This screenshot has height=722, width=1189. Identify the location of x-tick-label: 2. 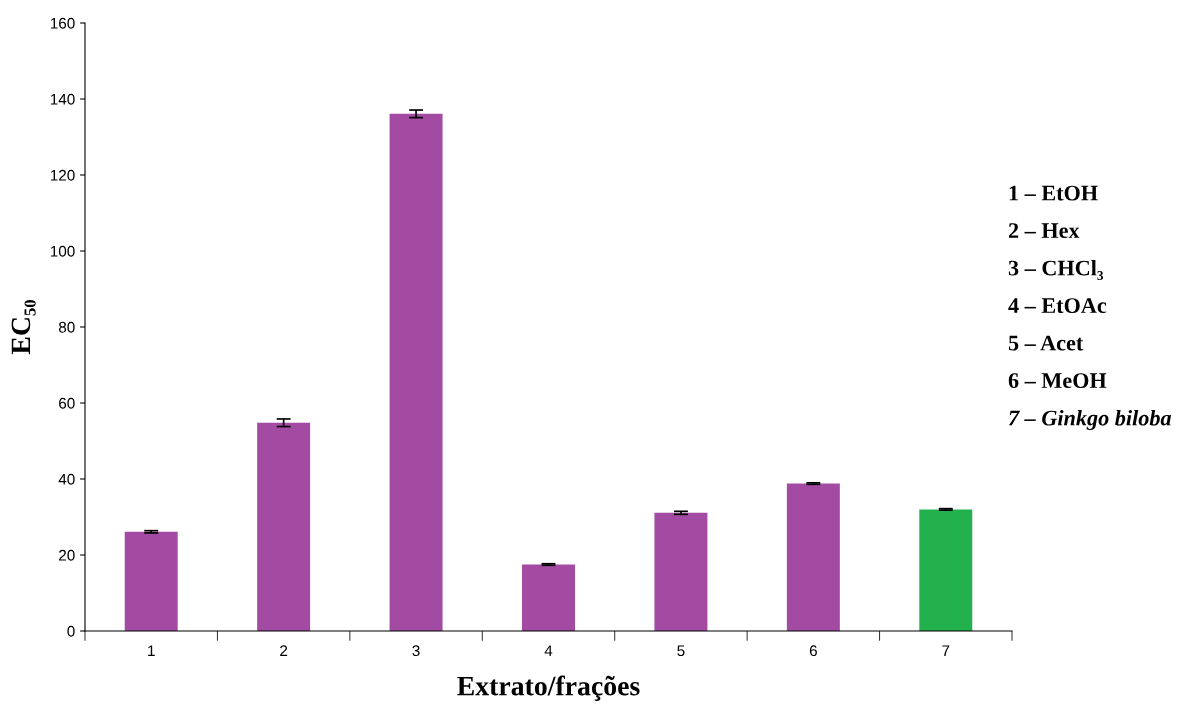
(284, 650).